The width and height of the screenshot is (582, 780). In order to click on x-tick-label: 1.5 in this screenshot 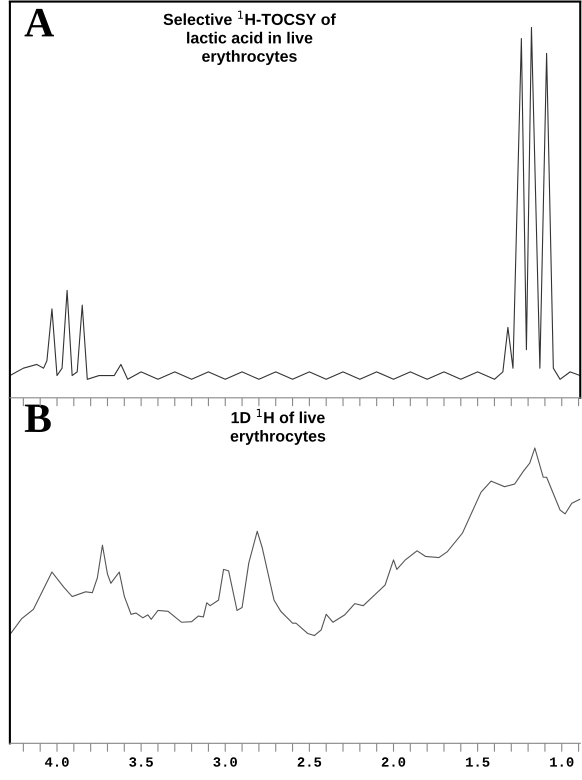, I will do `click(478, 762)`.